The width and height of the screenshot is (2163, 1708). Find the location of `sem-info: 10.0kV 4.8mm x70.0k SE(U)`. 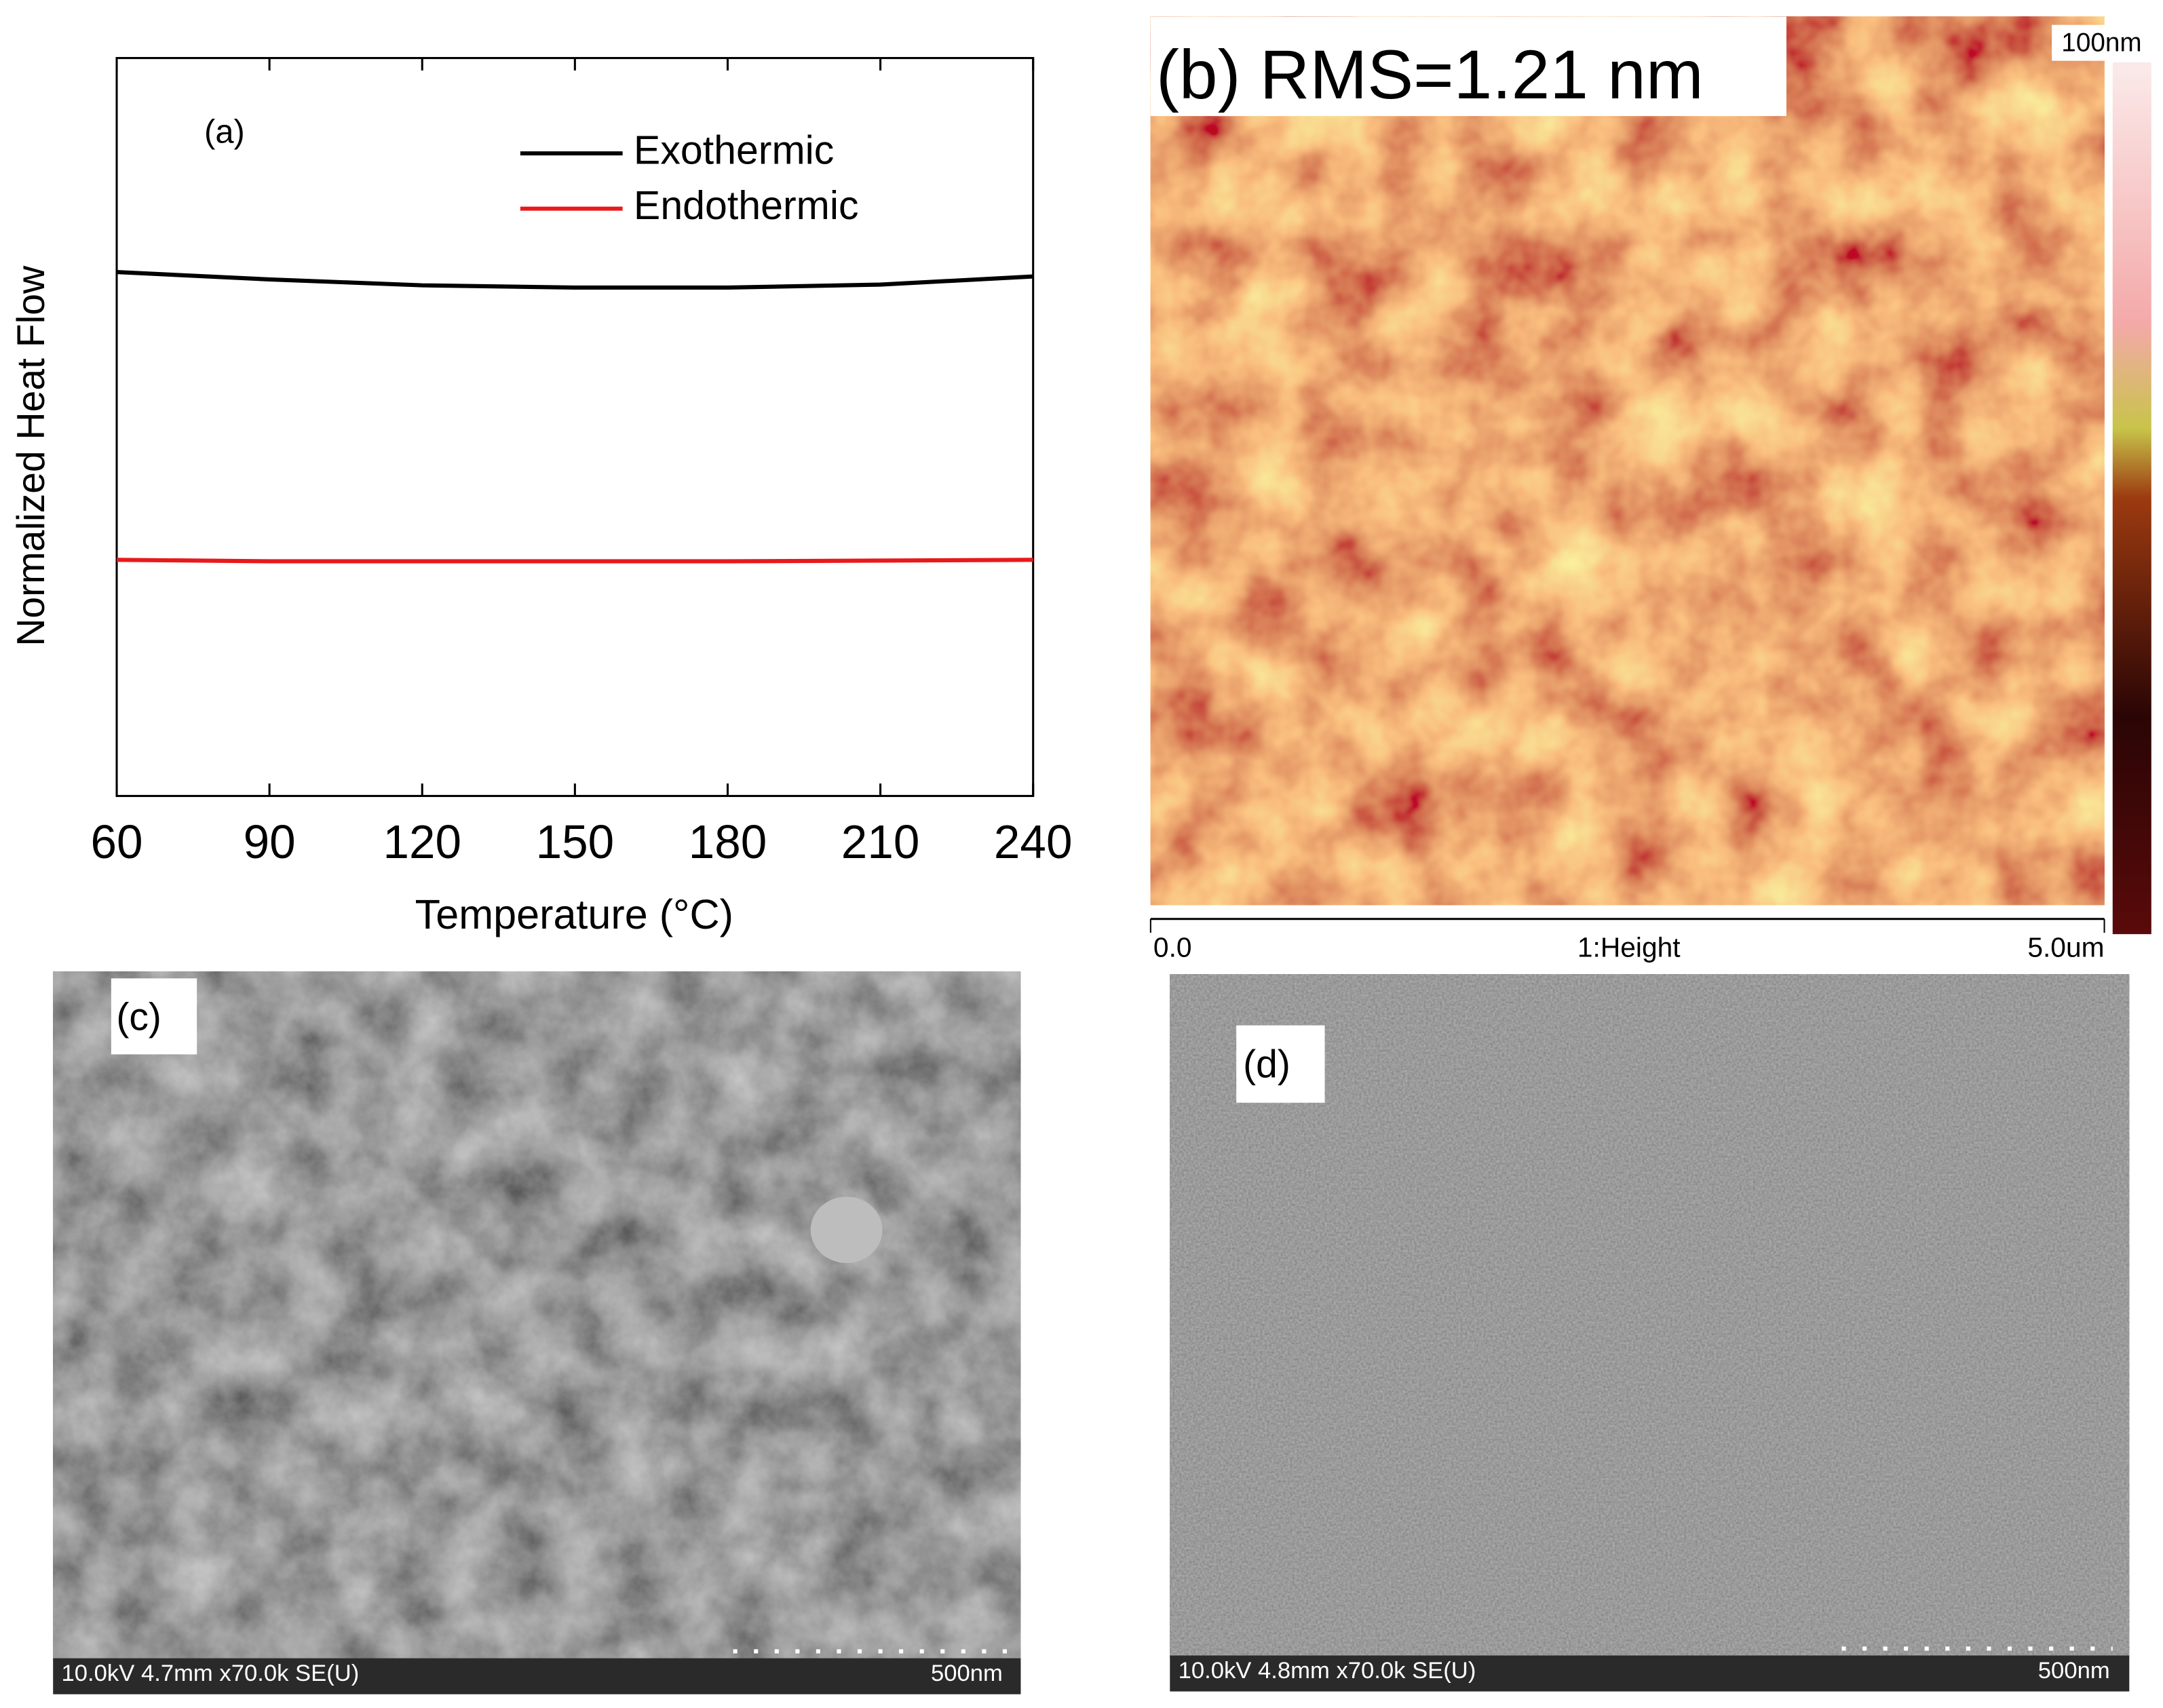

sem-info: 10.0kV 4.8mm x70.0k SE(U) is located at coordinates (1327, 1671).